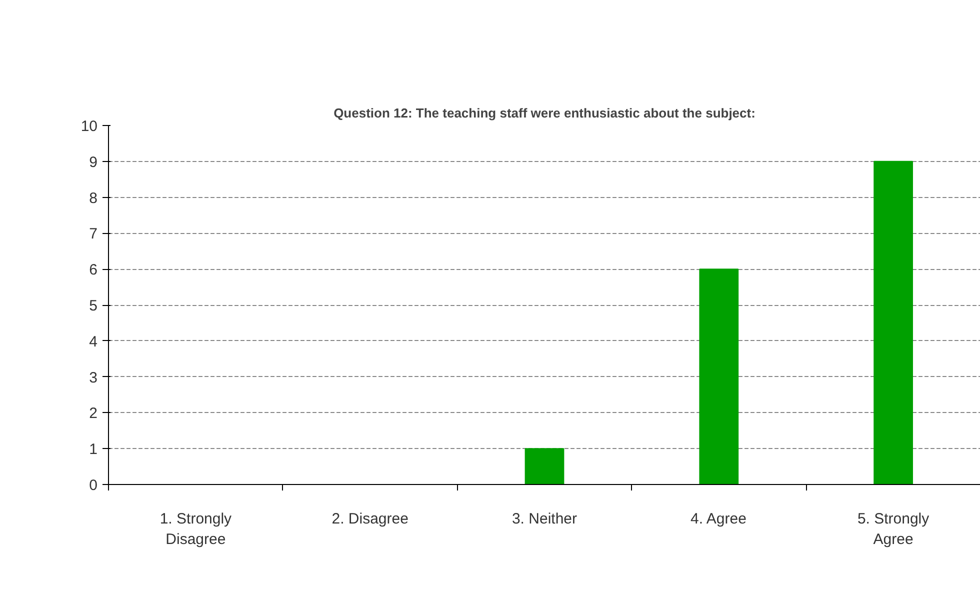 The width and height of the screenshot is (980, 589). Describe the element at coordinates (89, 126) in the screenshot. I see `y-tick-label: 10` at that location.